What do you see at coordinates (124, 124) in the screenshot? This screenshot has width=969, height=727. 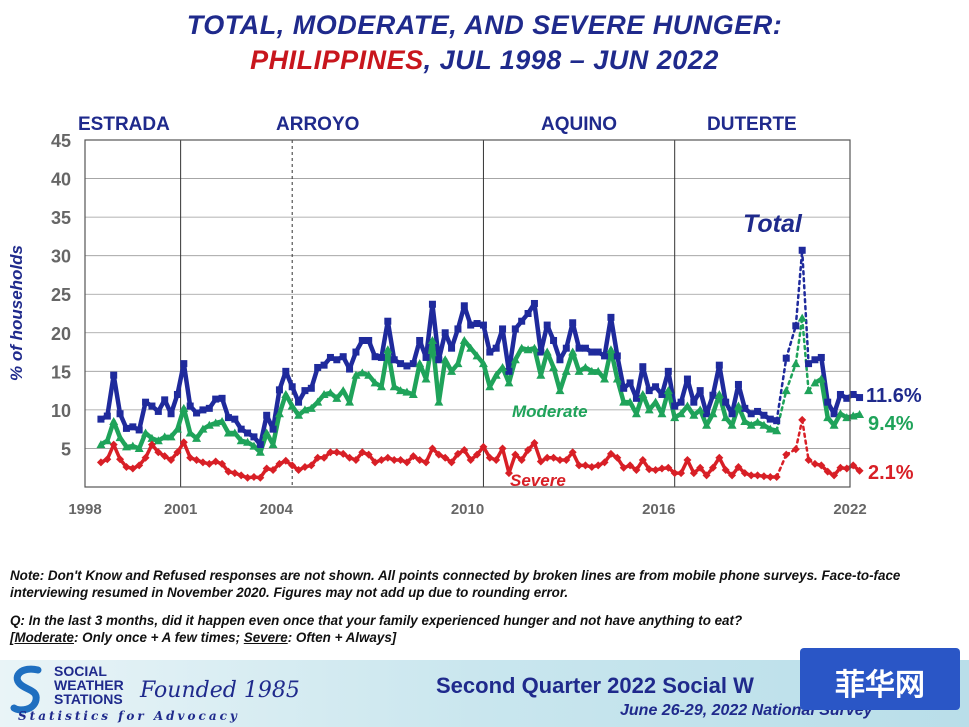 I see `admin-label-estrada: ESTRADA` at bounding box center [124, 124].